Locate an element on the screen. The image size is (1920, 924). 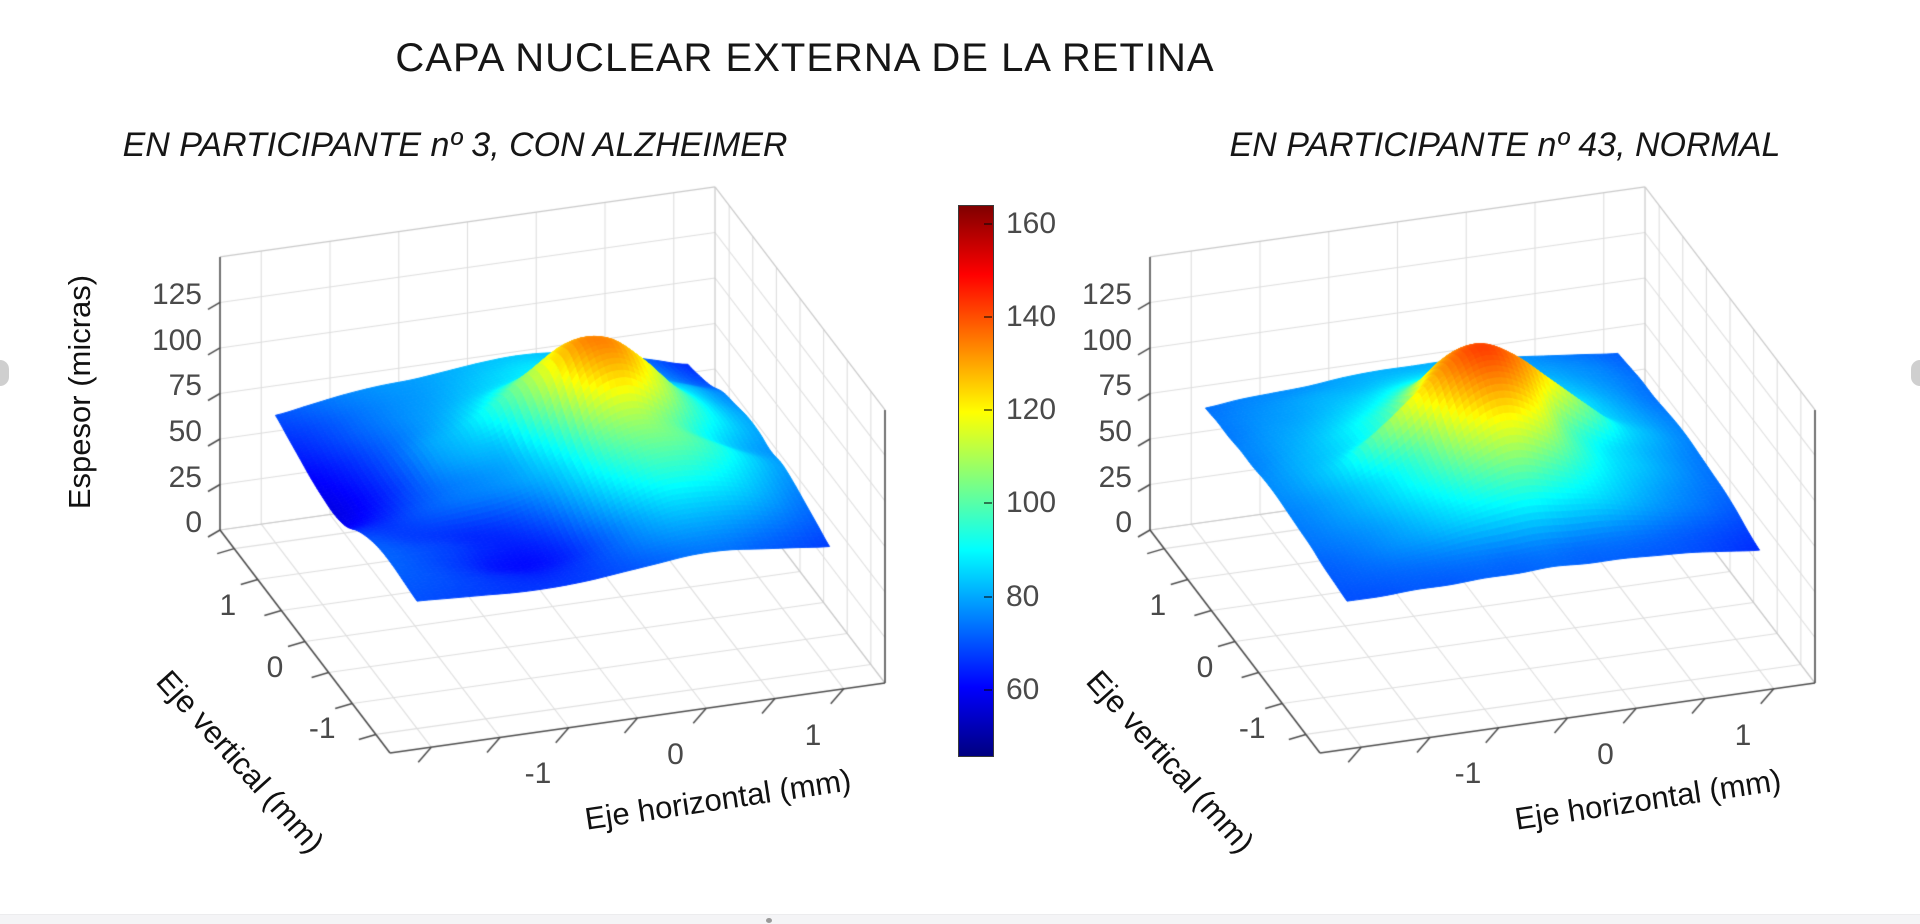
figure-title: CAPA NUCLEAR EXTERNA DE LA RETINA is located at coordinates (805, 58).